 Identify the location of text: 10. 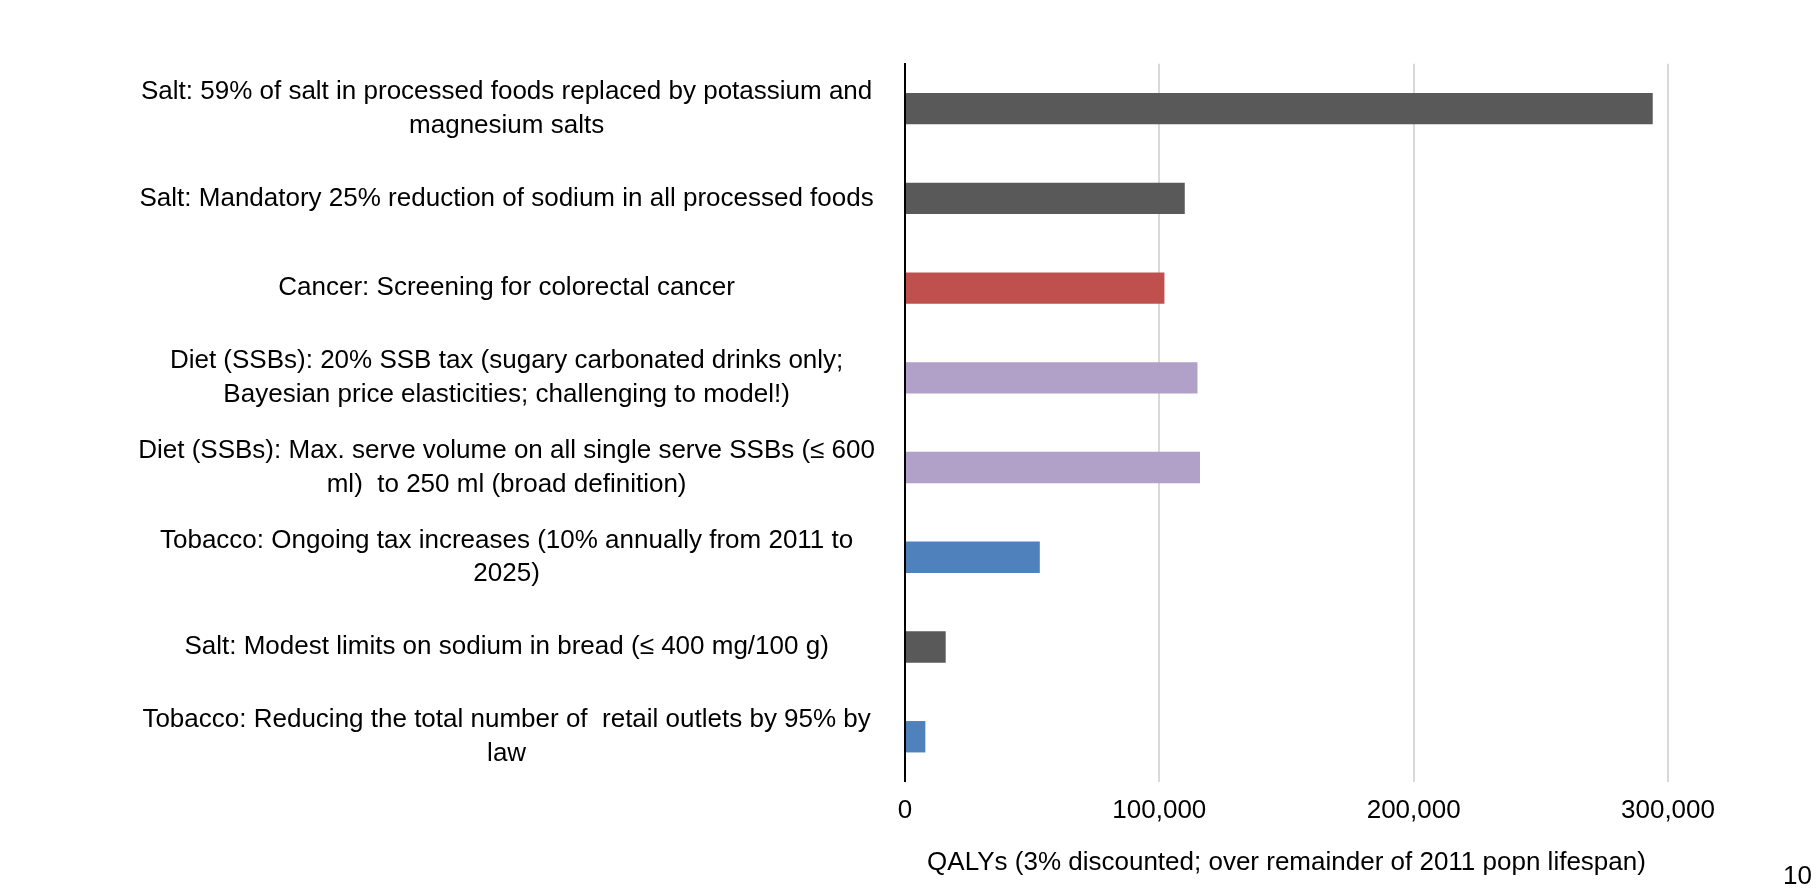
(1797, 875).